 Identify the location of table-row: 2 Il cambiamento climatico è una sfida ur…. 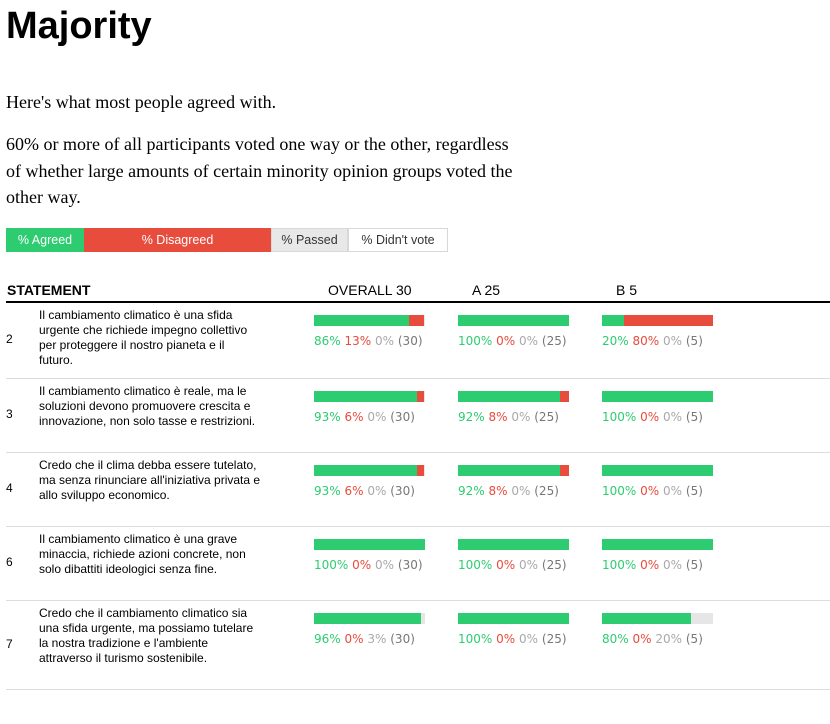
(418, 340).